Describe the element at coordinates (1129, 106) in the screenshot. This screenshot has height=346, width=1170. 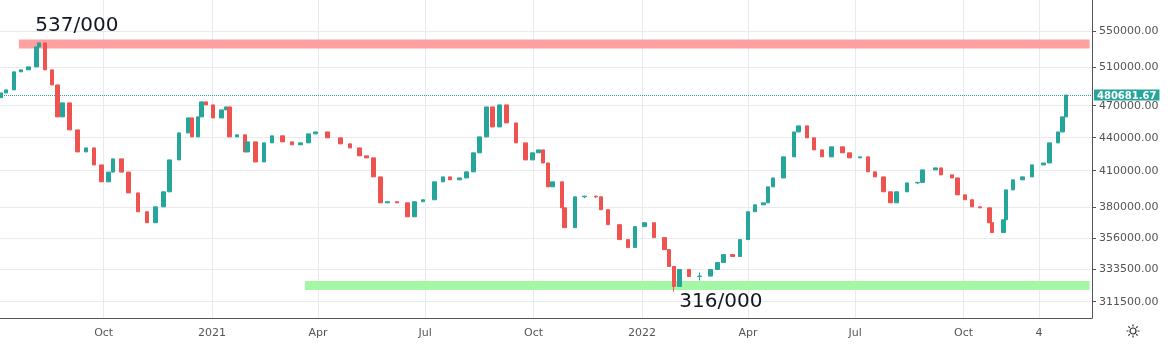
I see `y-tick-label: 470000.00` at that location.